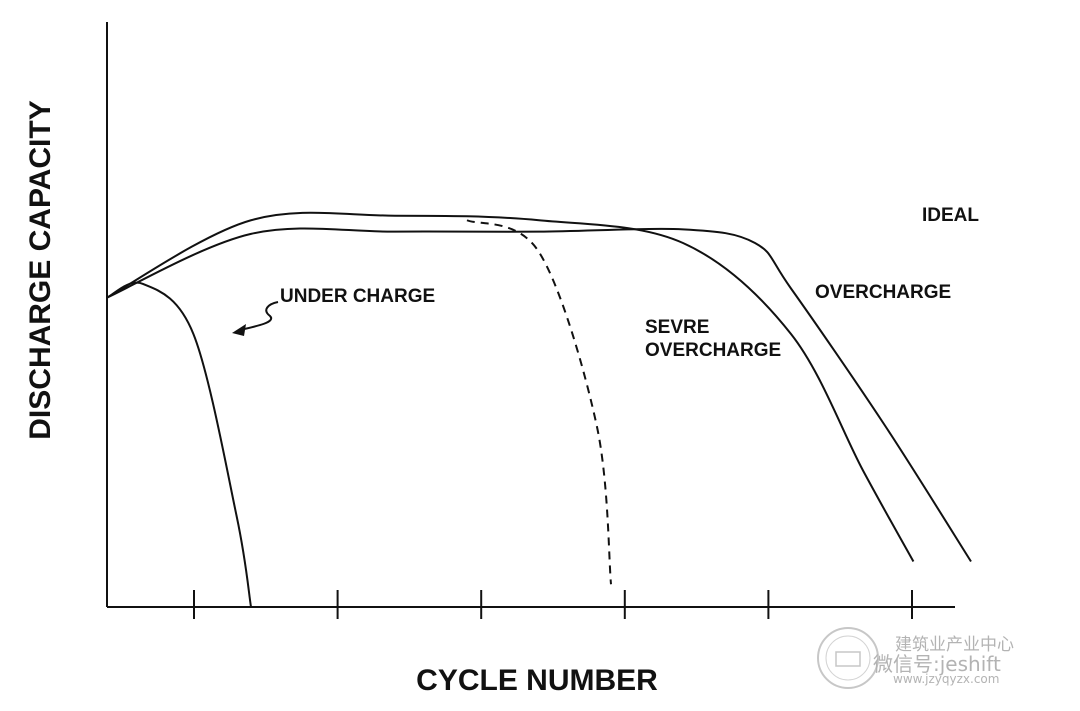 Image resolution: width=1080 pixels, height=711 pixels. Describe the element at coordinates (950, 215) in the screenshot. I see `label-ideal: IDEAL` at that location.